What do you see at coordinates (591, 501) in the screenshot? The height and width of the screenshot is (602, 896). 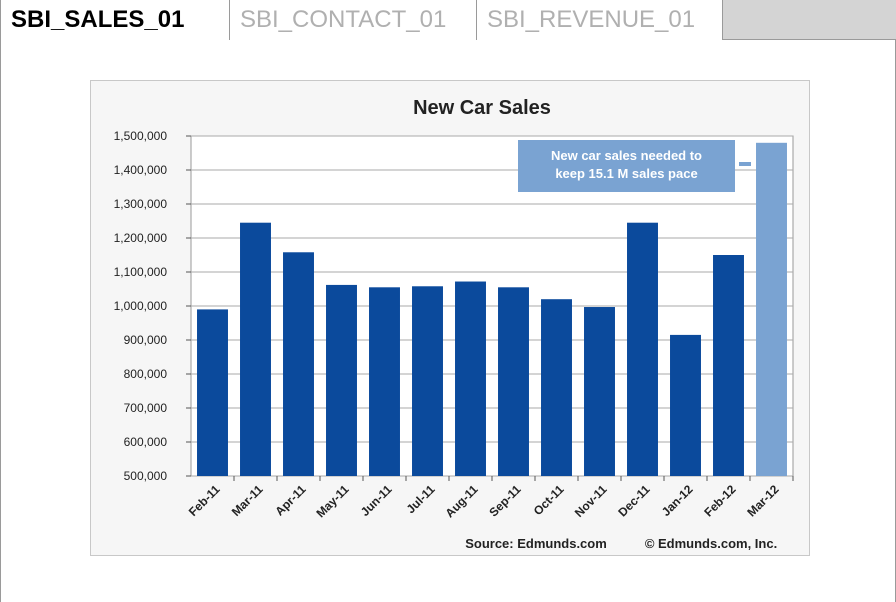 I see `x-tick-label: Nov-11` at bounding box center [591, 501].